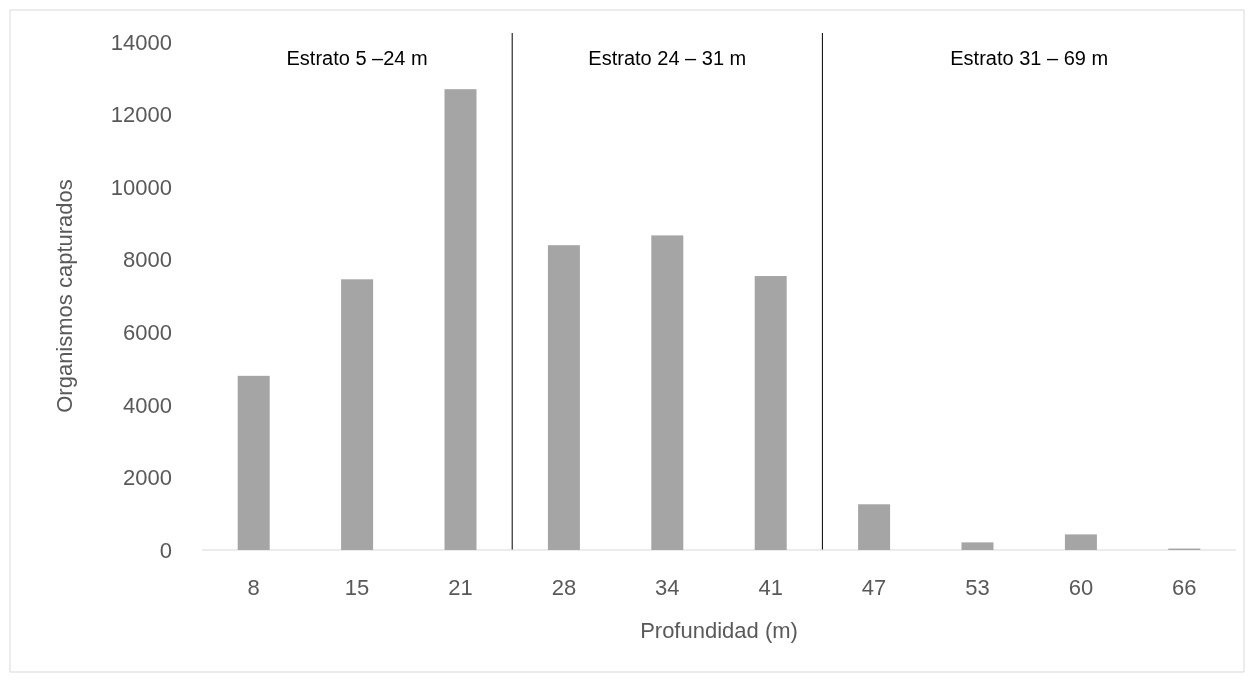 The height and width of the screenshot is (682, 1254). What do you see at coordinates (977, 587) in the screenshot?
I see `x-tick-label: 53` at bounding box center [977, 587].